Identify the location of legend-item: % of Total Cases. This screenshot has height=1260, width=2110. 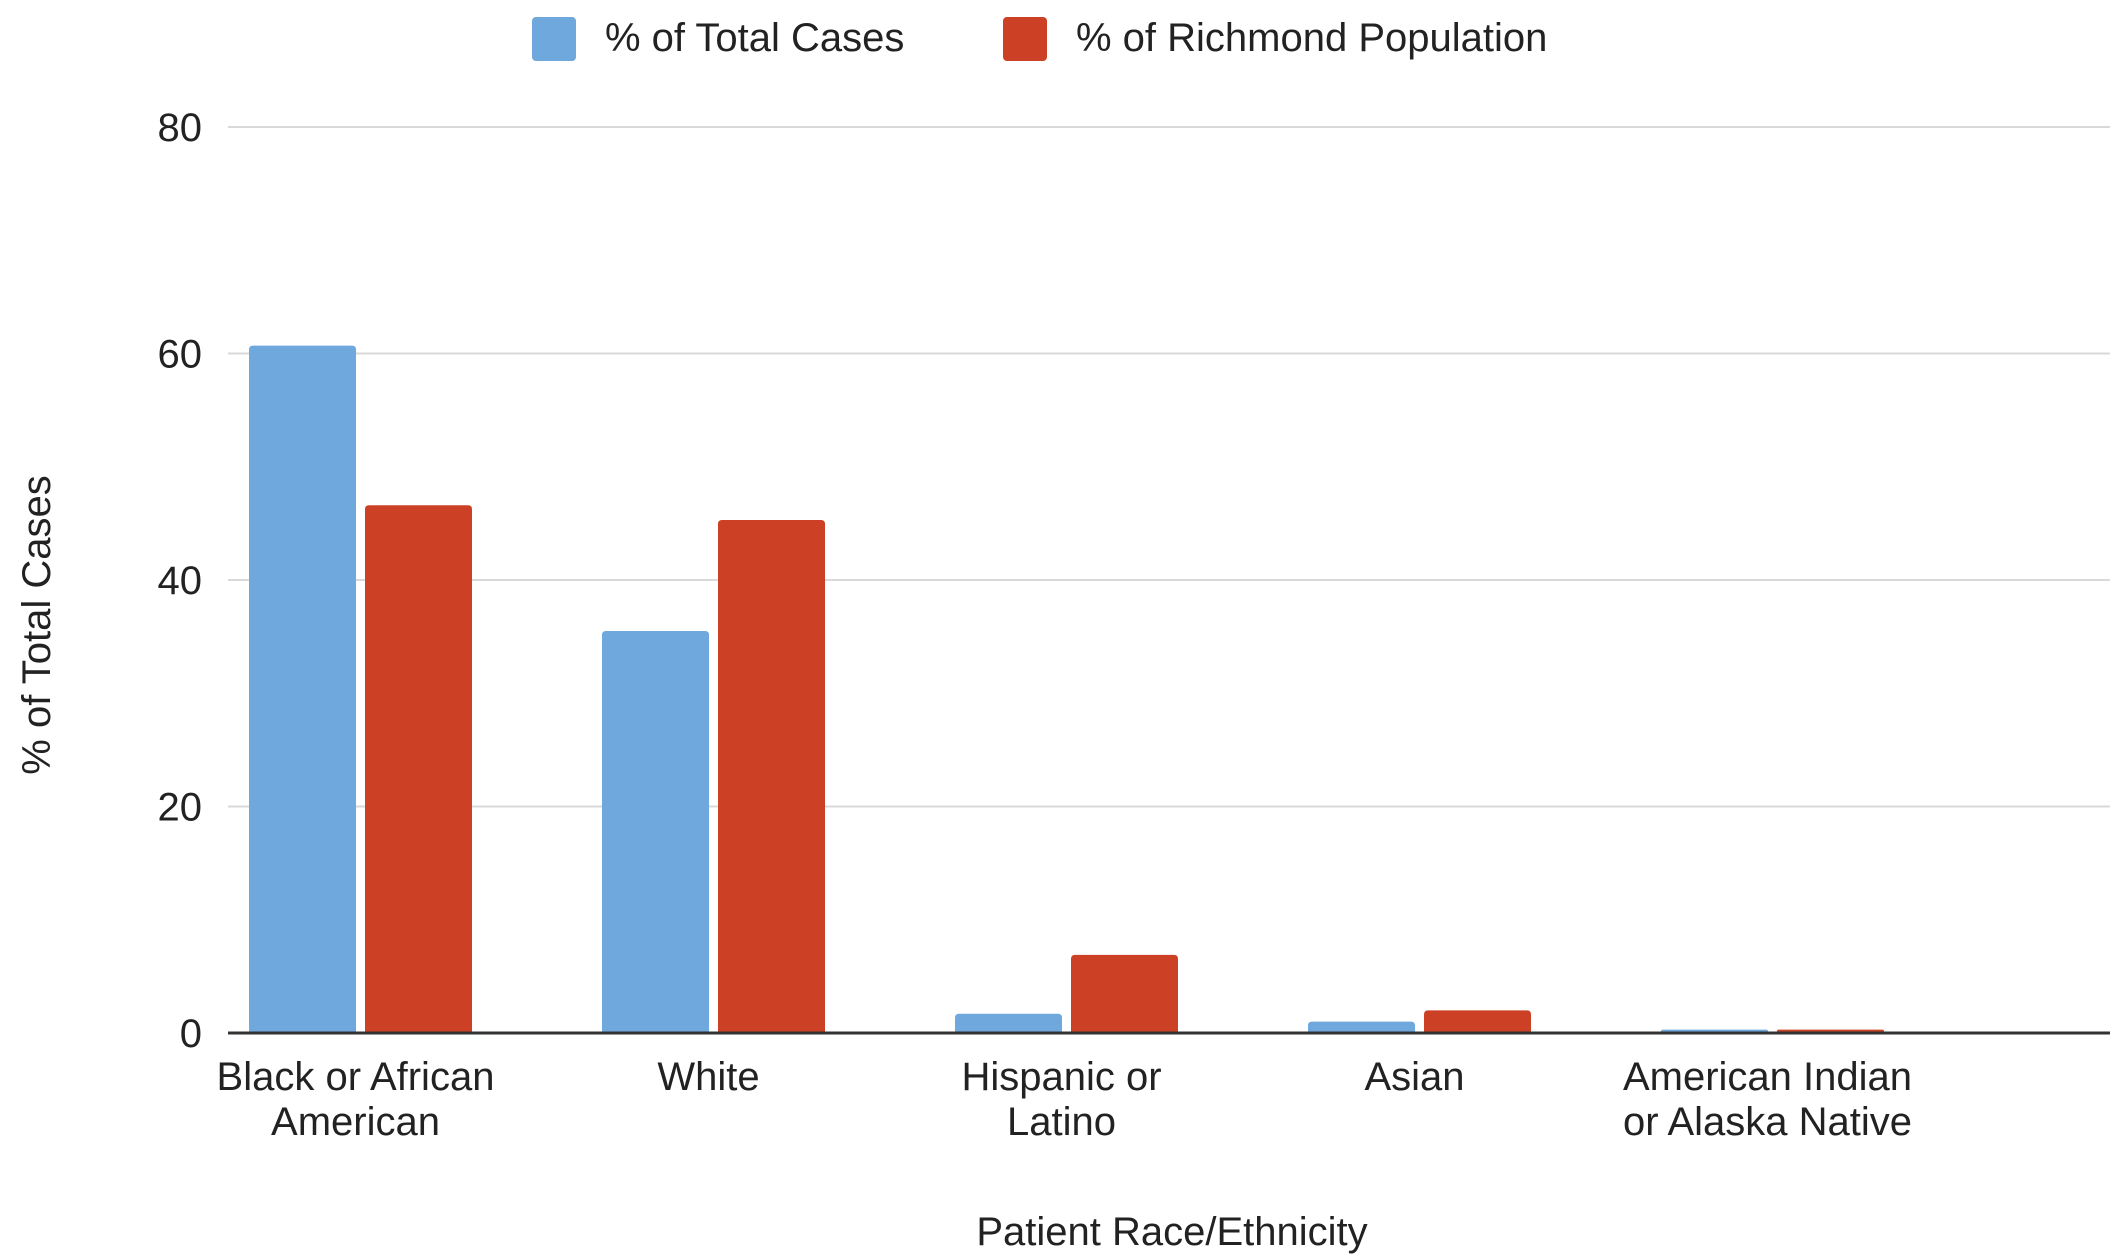
(718, 38).